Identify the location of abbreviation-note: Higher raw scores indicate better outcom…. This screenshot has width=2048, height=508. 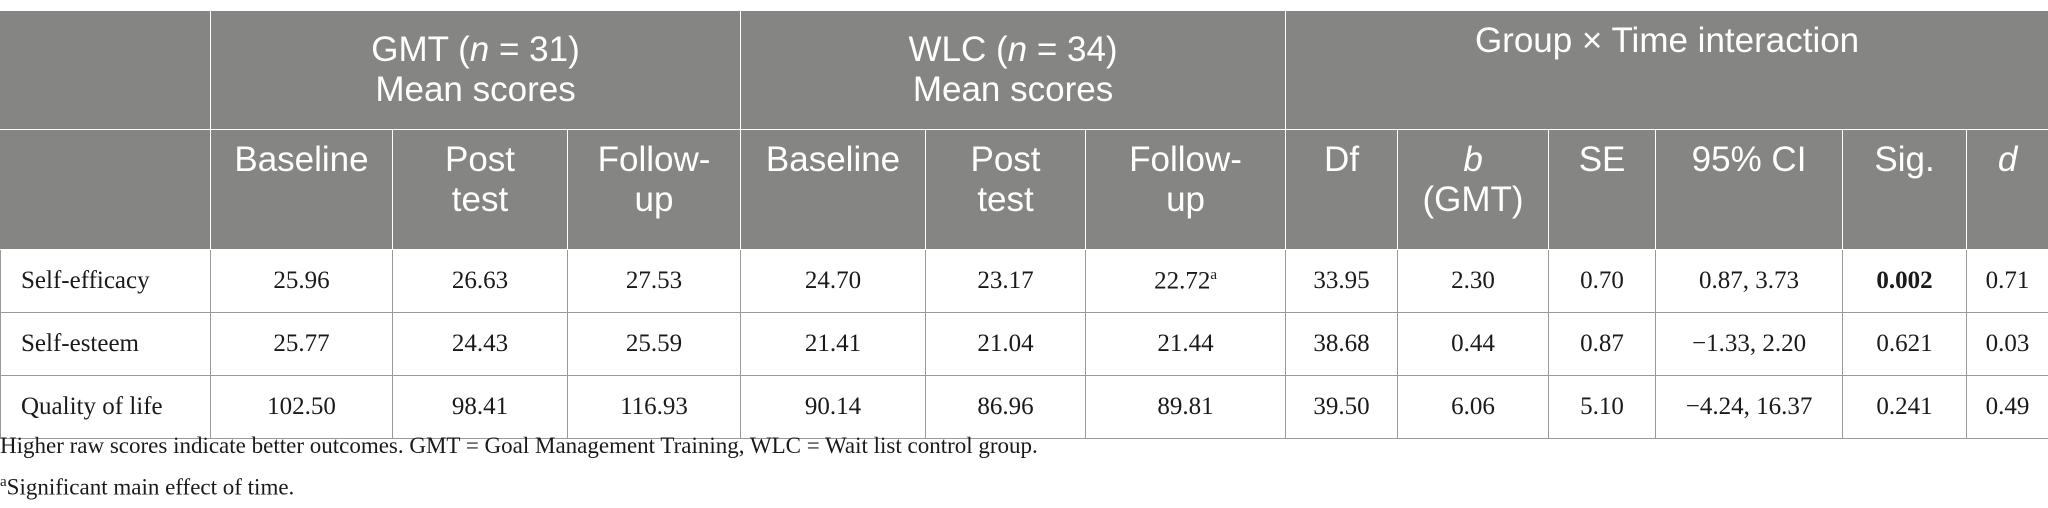
(519, 445).